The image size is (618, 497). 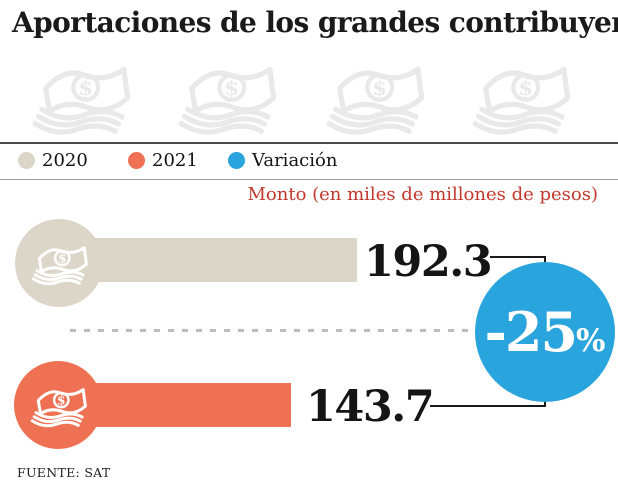 What do you see at coordinates (64, 472) in the screenshot?
I see `source-credit: FUENTE: SAT` at bounding box center [64, 472].